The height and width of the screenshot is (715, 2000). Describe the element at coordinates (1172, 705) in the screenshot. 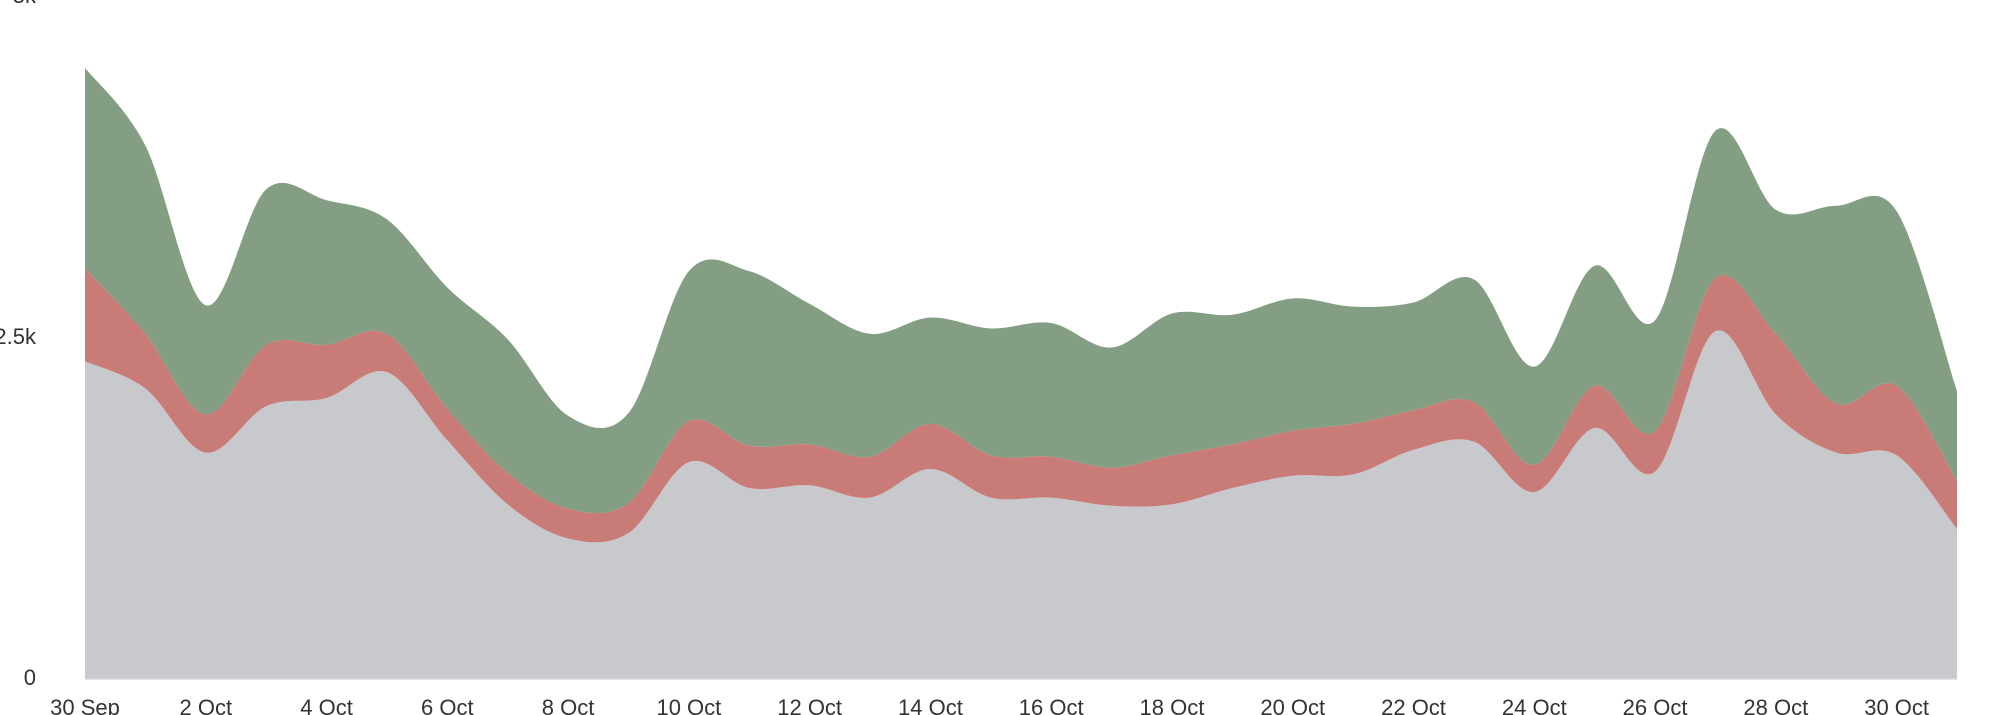

I see `x-tick-label: 18 Oct` at that location.